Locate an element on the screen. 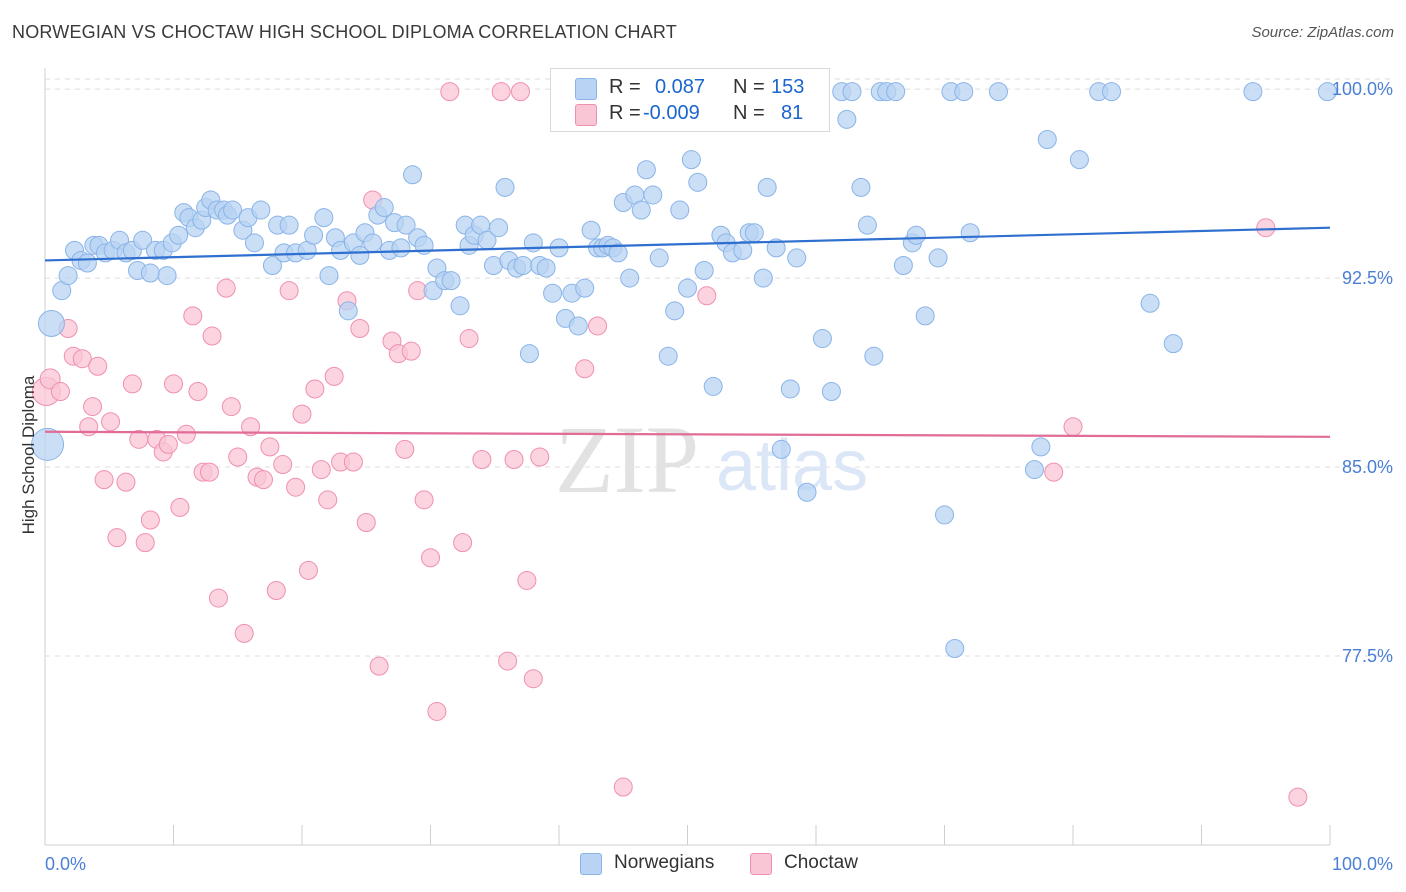 The height and width of the screenshot is (892, 1406). y-tick-label: 85.0% is located at coordinates (1367, 467).